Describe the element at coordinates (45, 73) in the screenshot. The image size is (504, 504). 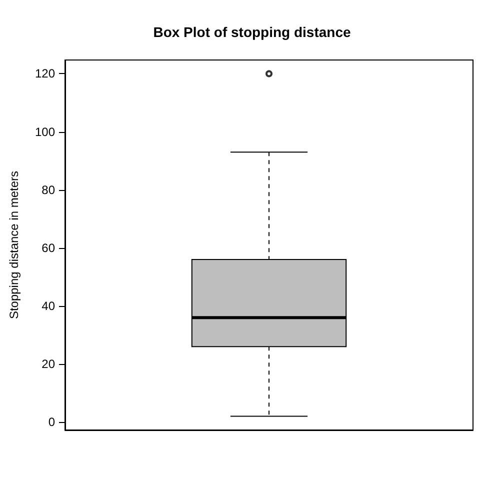
I see `y-tick-label: 120` at that location.